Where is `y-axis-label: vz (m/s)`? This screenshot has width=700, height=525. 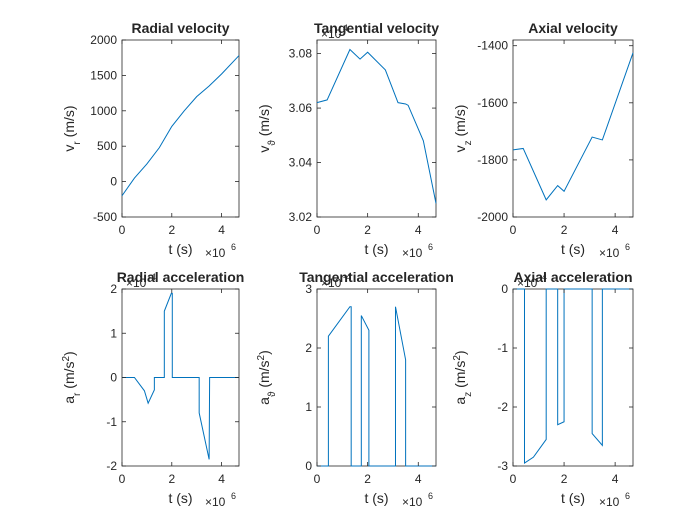 y-axis-label: vz (m/s) is located at coordinates (463, 129).